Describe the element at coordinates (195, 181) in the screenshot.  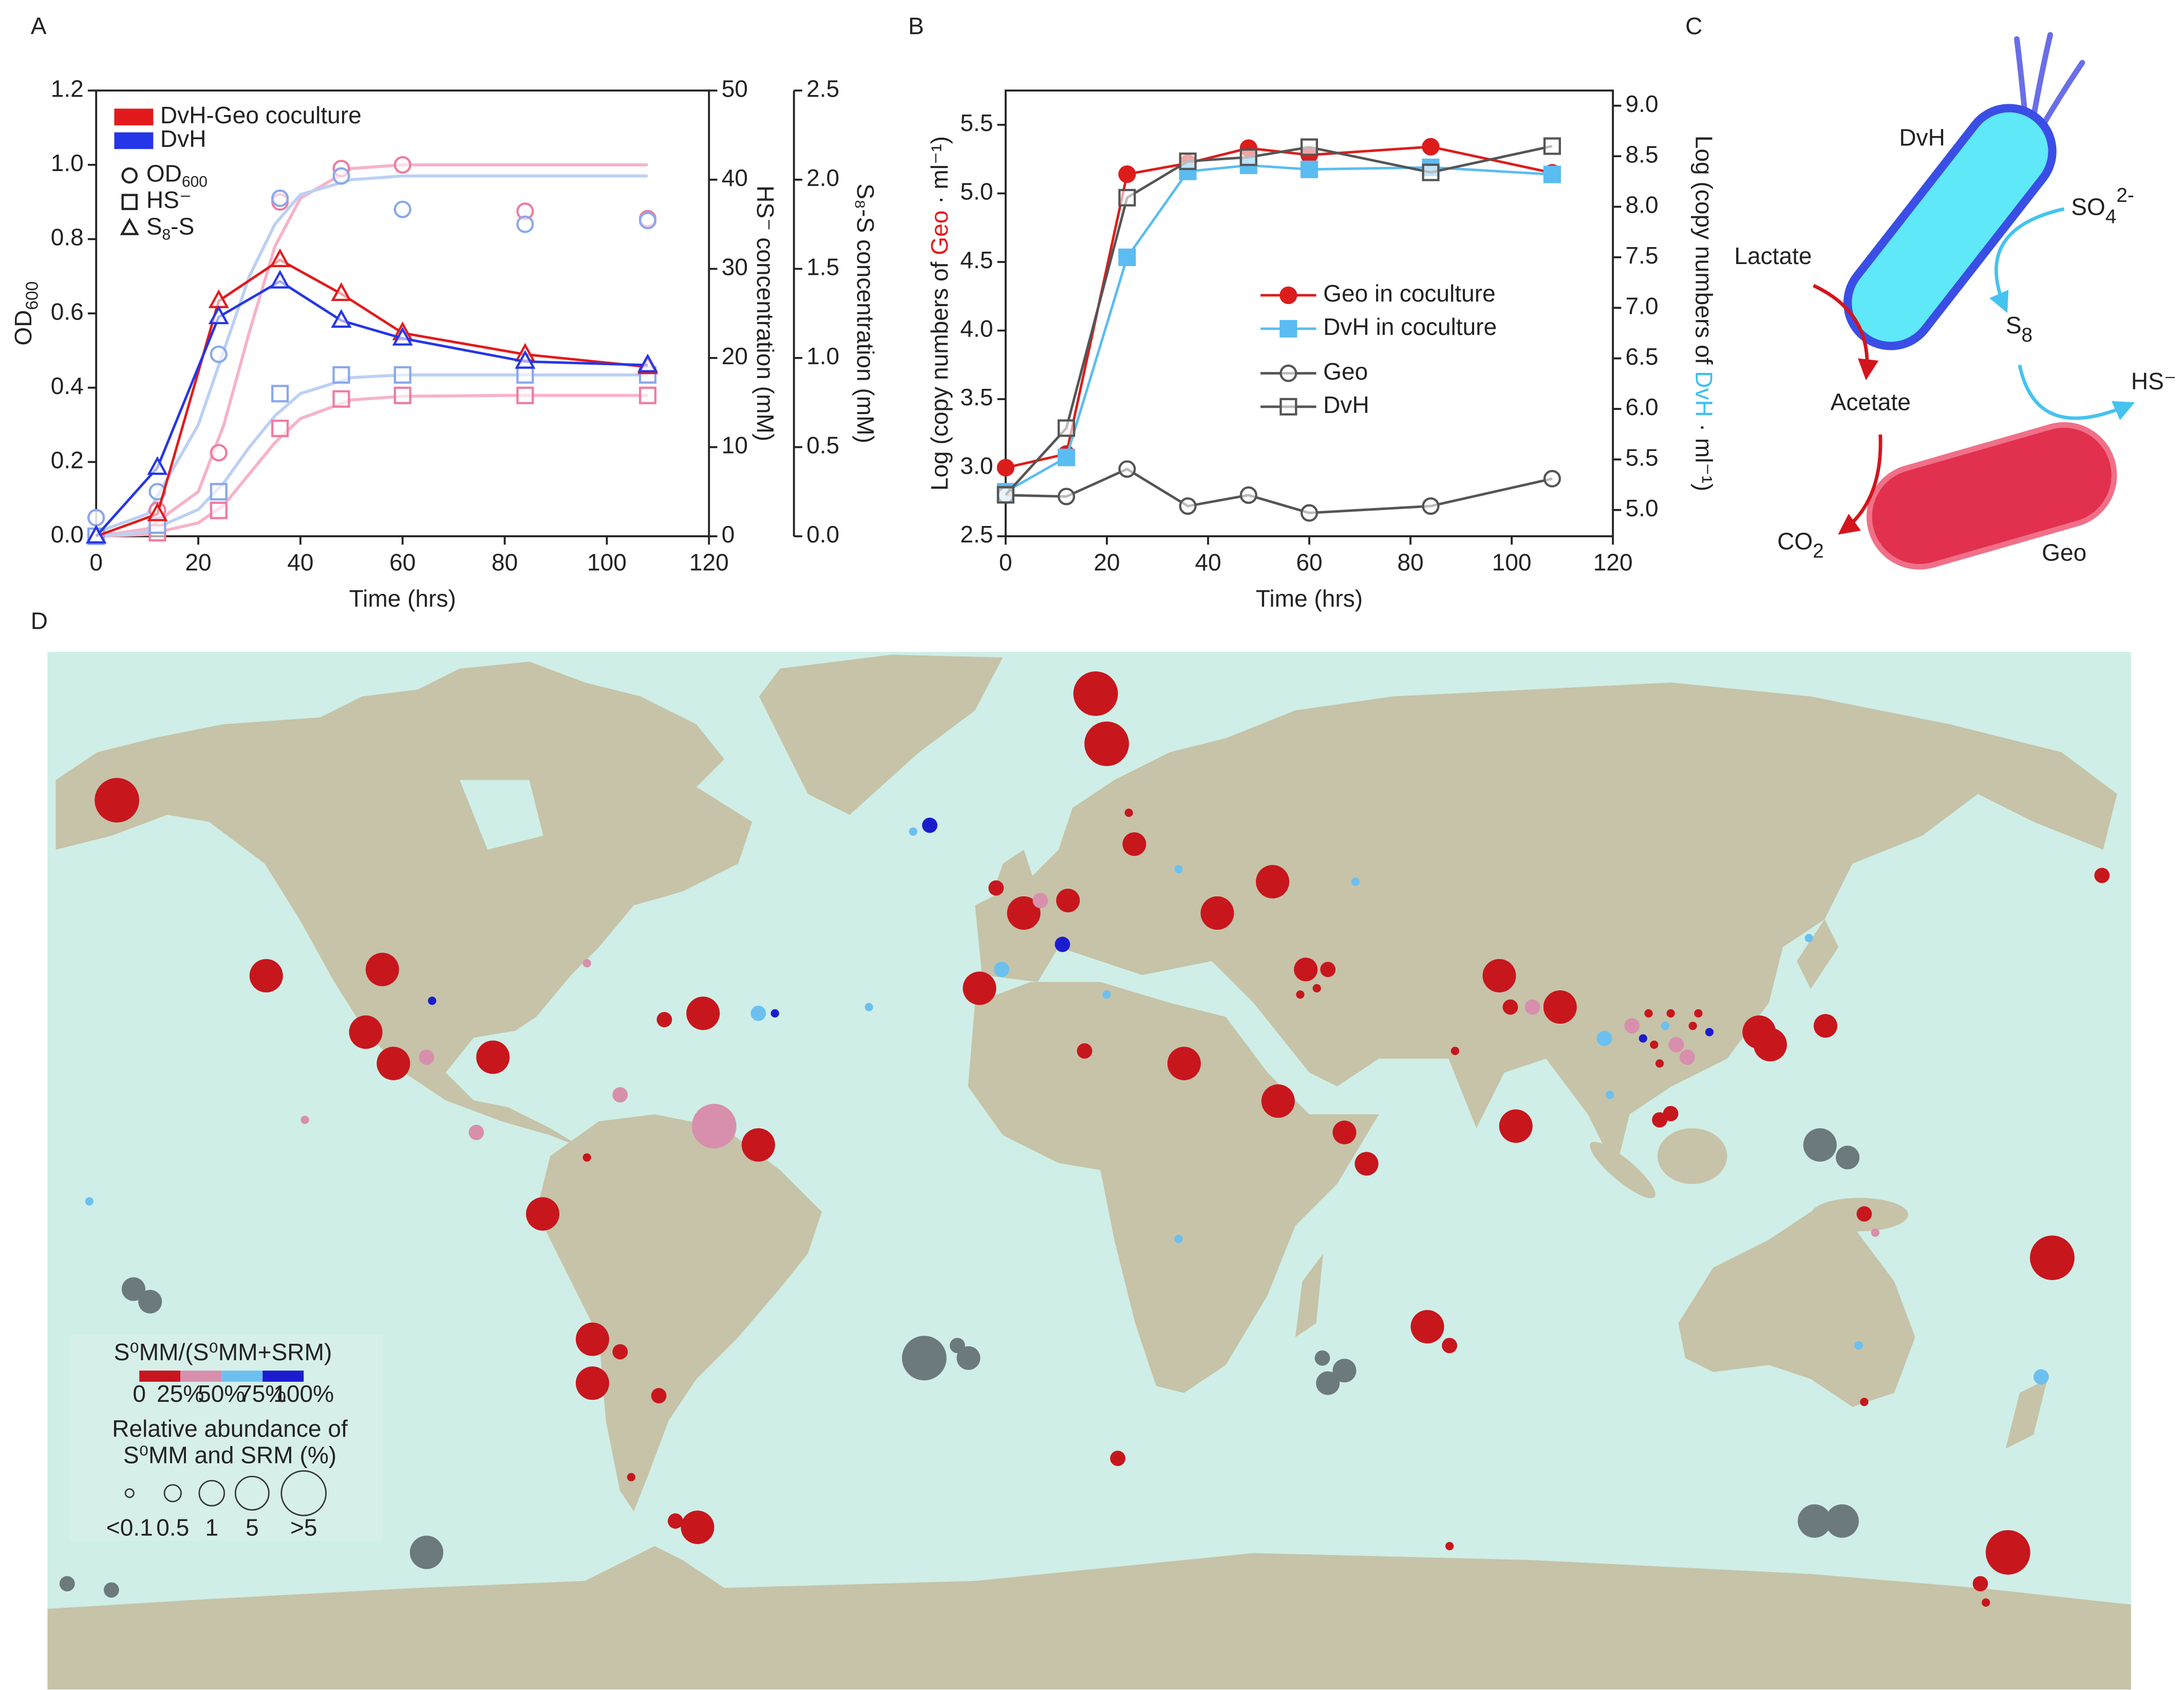
I see `label-part: 600` at that location.